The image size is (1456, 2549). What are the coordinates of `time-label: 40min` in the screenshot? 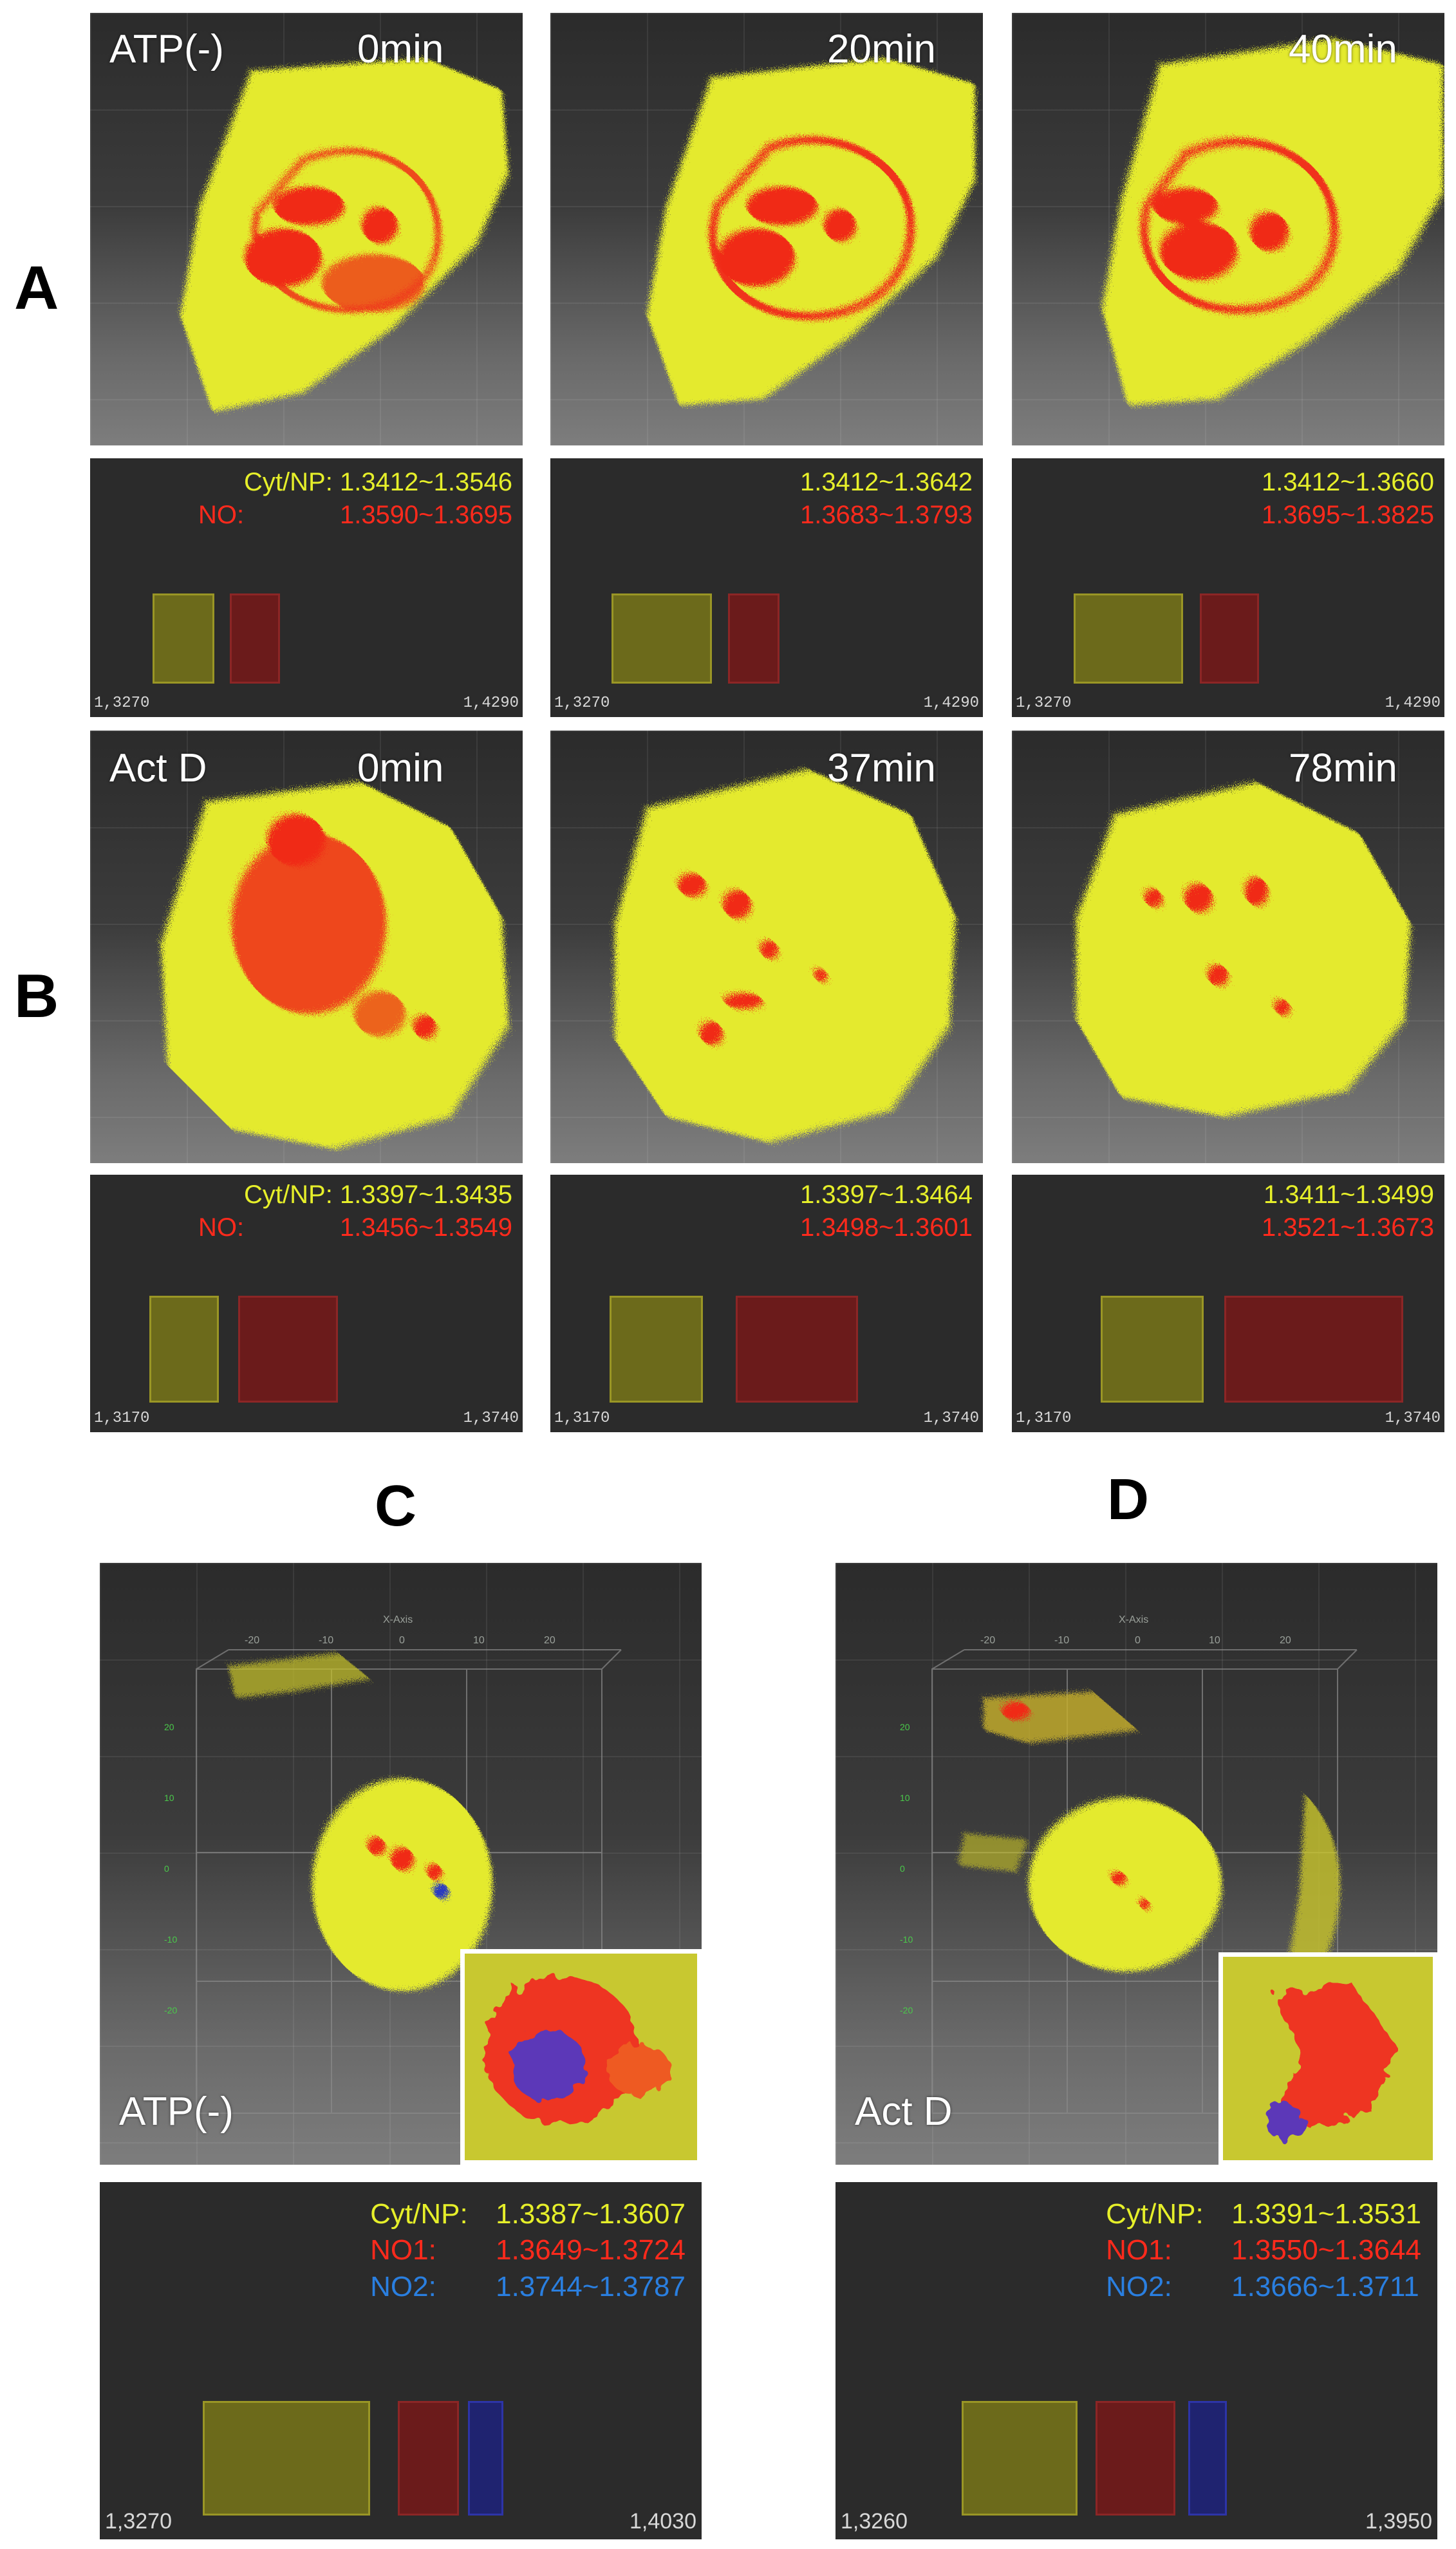 It's located at (1343, 49).